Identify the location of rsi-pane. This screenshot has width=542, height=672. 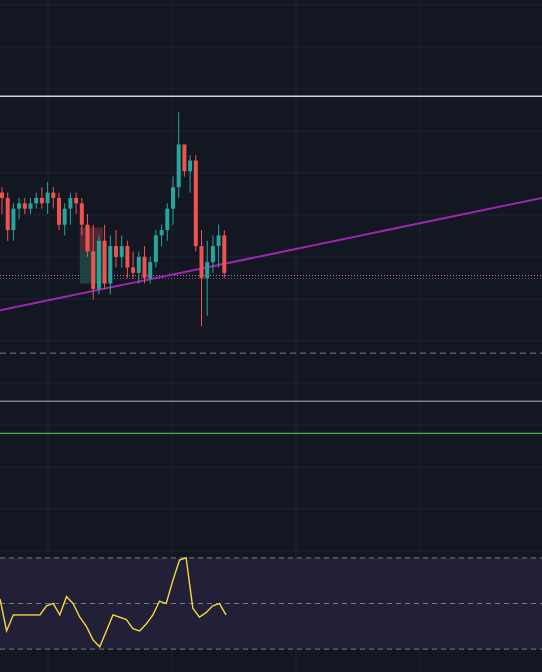
(271, 603).